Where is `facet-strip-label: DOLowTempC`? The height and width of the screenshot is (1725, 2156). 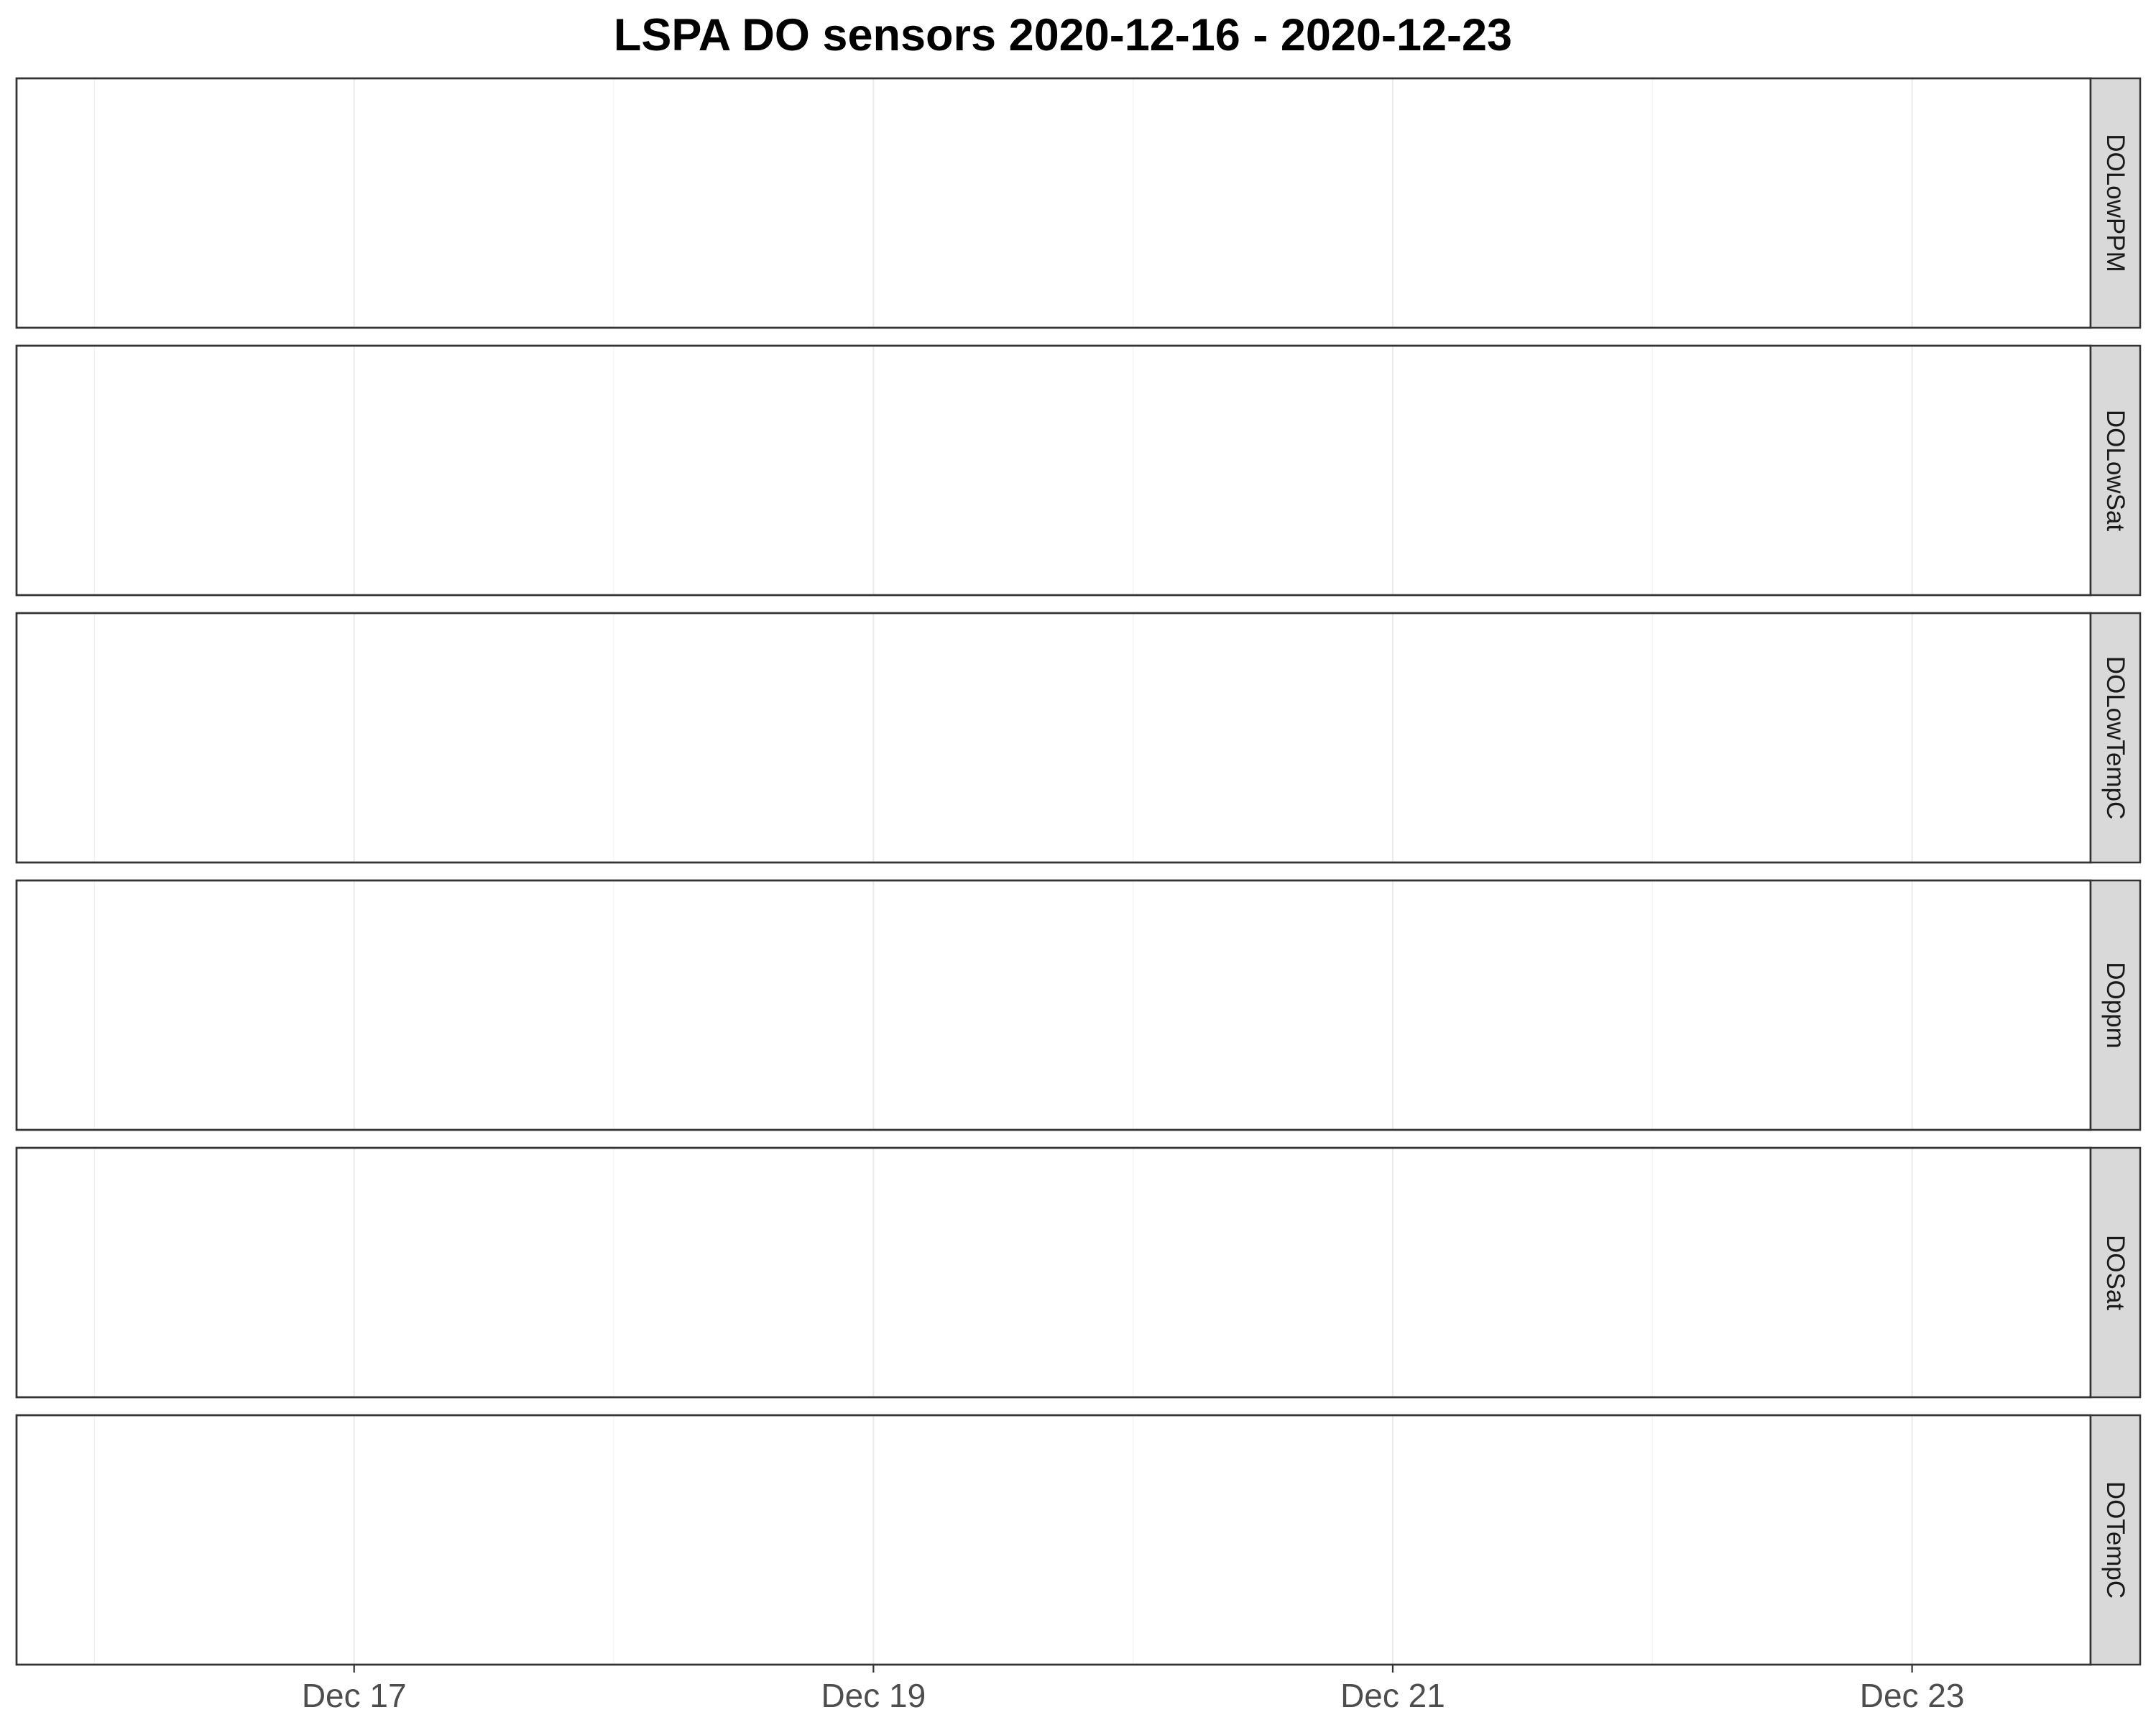
facet-strip-label: DOLowTempC is located at coordinates (2115, 738).